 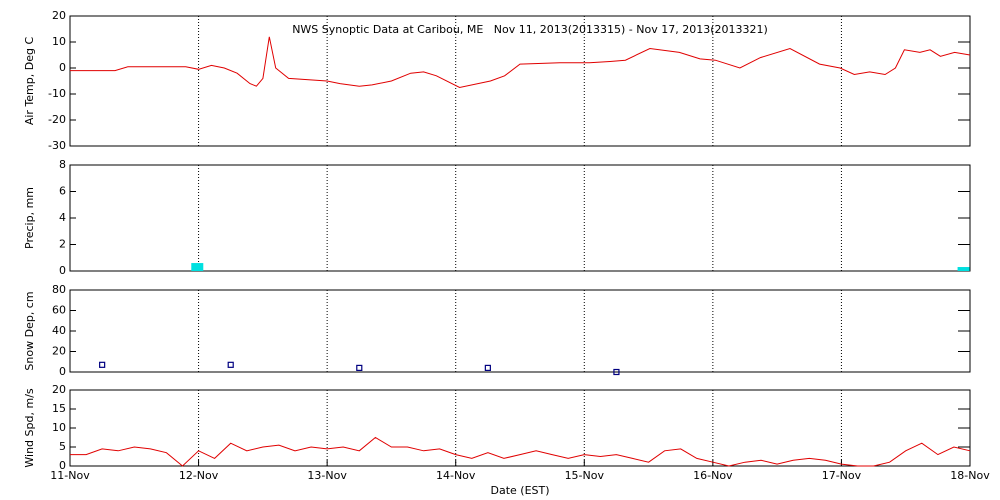 I want to click on y-tick-label: 15, so click(x=59, y=408).